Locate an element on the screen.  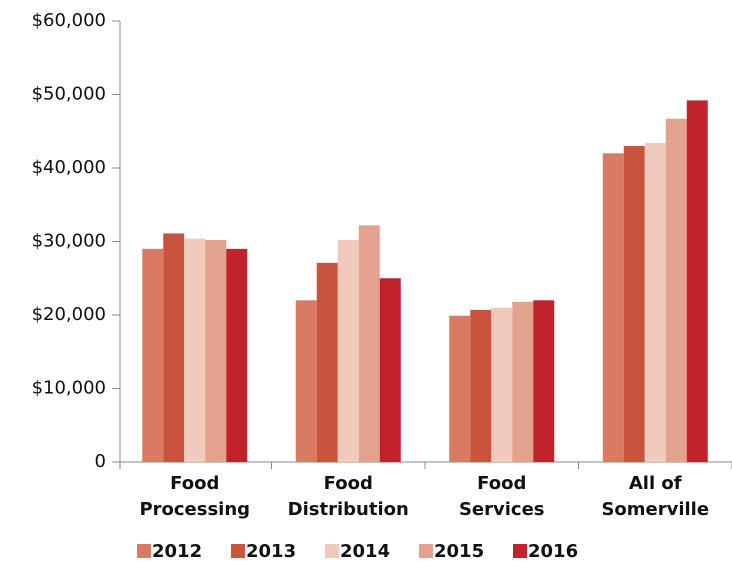
y-tick-label: $10,000 is located at coordinates (69, 388).